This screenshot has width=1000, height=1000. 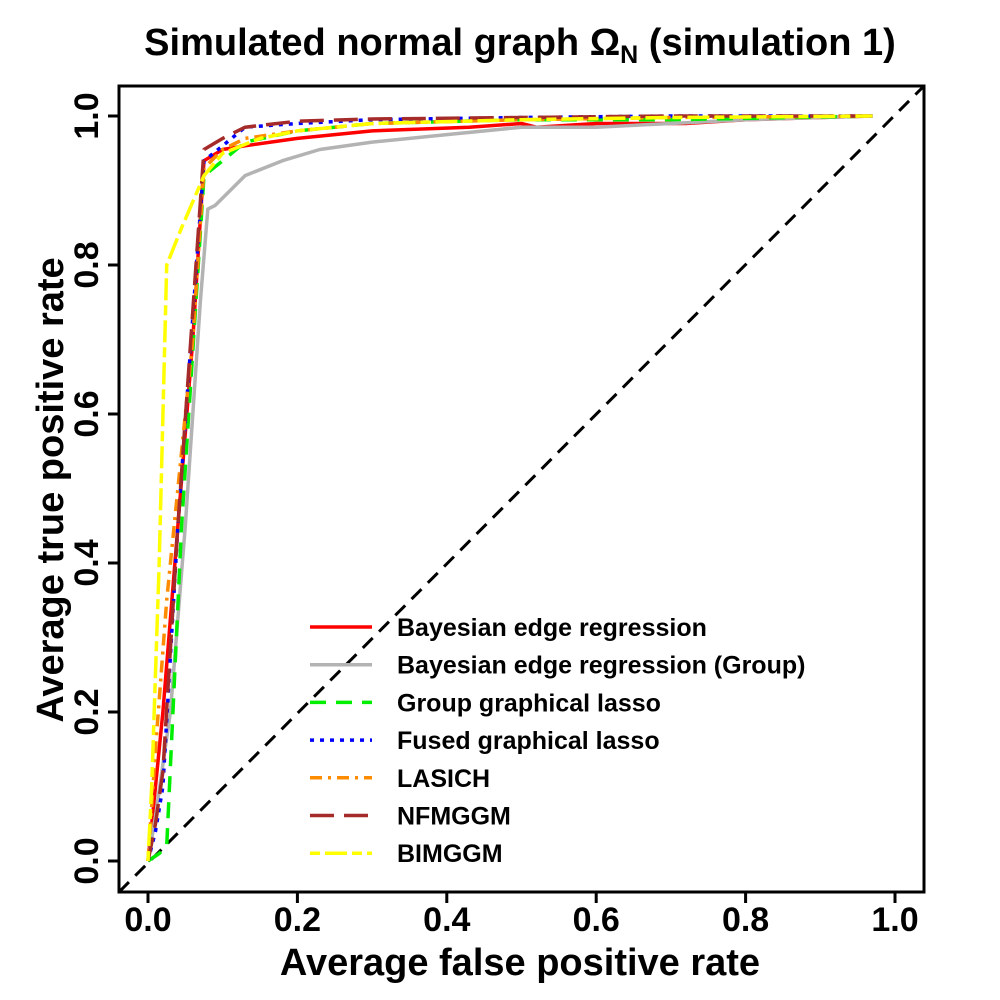 I want to click on legend-label-bimggm: BIMGGM, so click(x=450, y=854).